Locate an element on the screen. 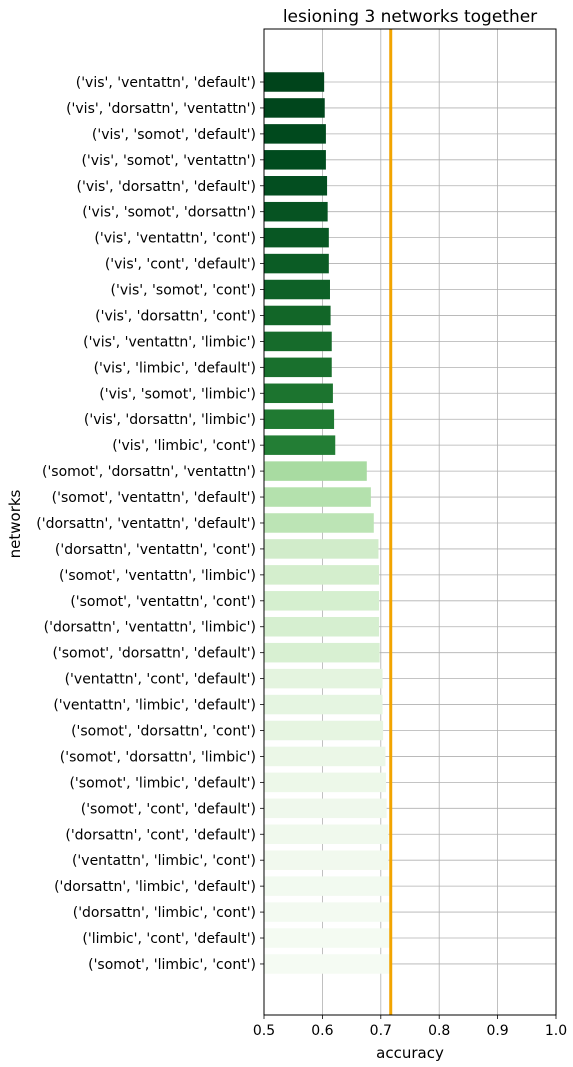  x-tick-label: 1.0 is located at coordinates (556, 1031).